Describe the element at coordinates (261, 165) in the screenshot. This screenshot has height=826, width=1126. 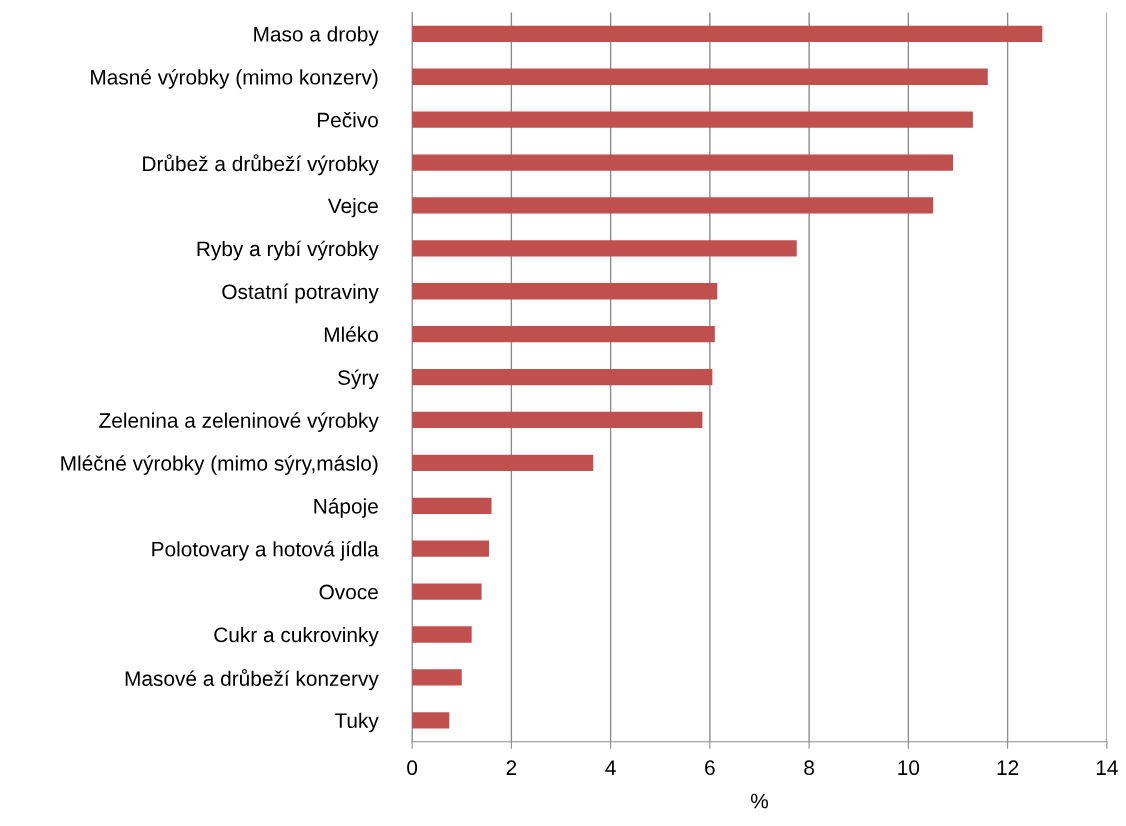
I see `y-tick-label: Drůbež a drůbeží výrobky` at that location.